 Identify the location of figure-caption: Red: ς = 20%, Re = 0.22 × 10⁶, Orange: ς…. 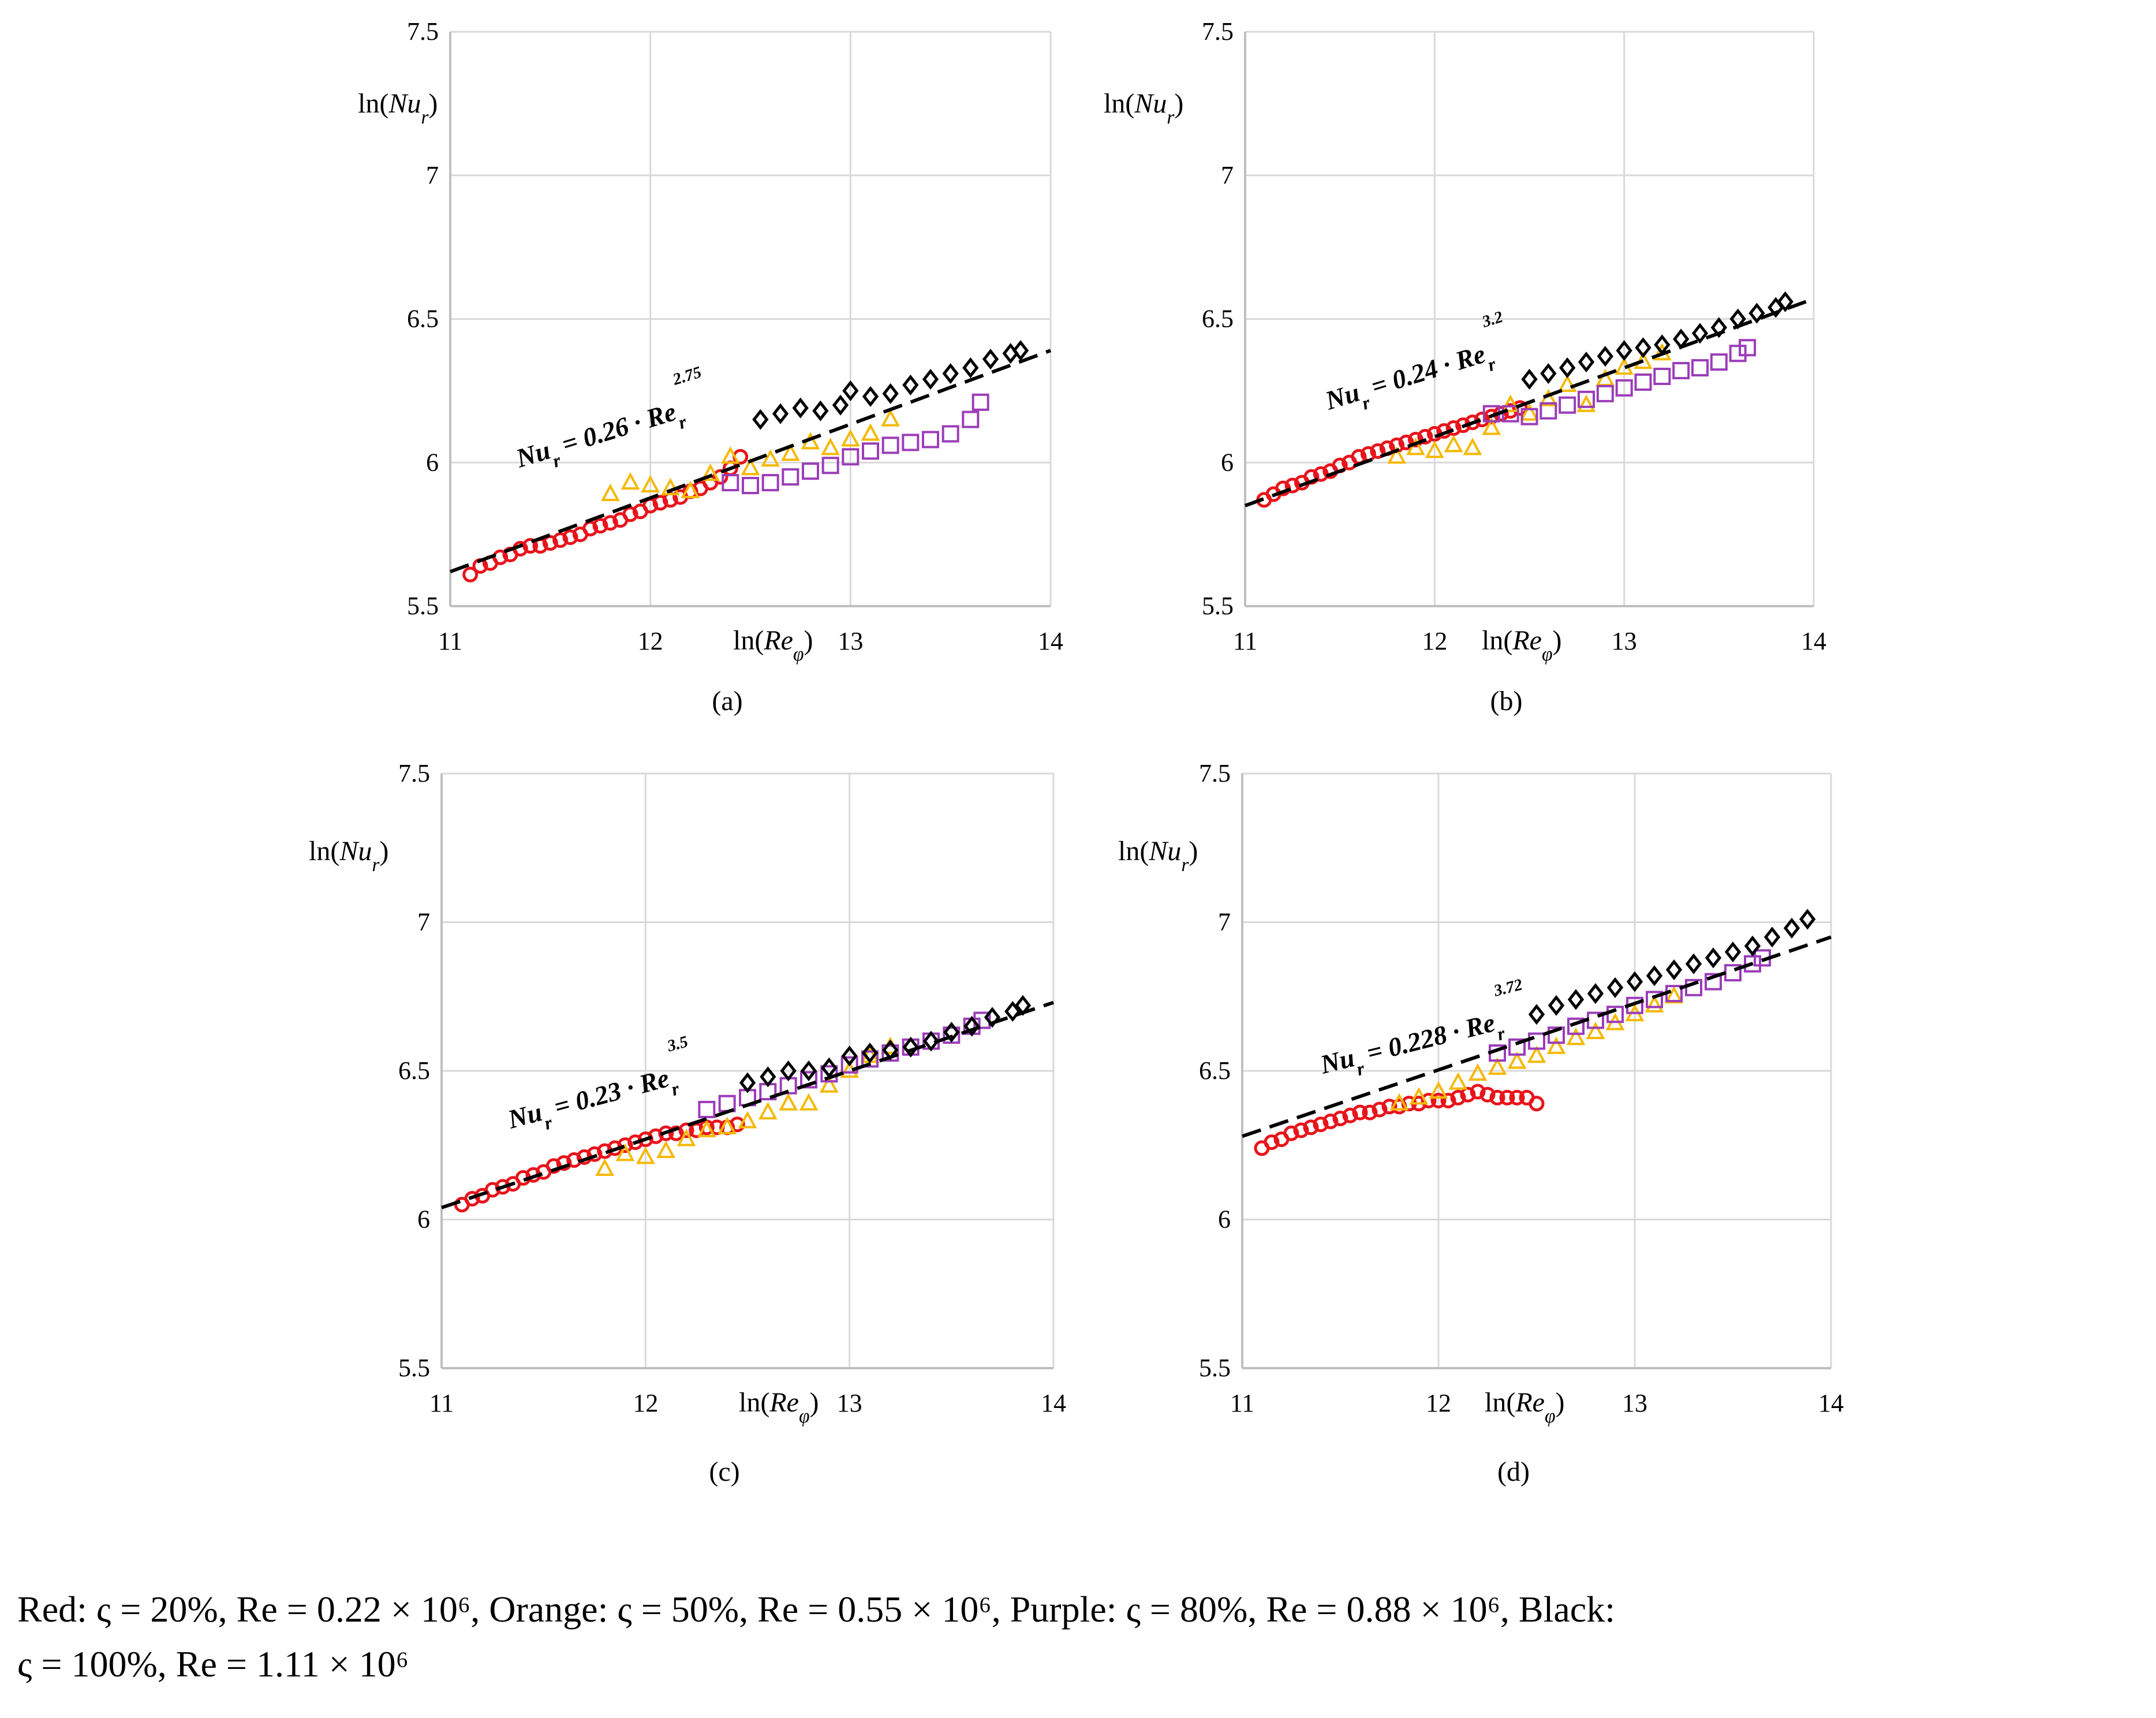
(1079, 1636).